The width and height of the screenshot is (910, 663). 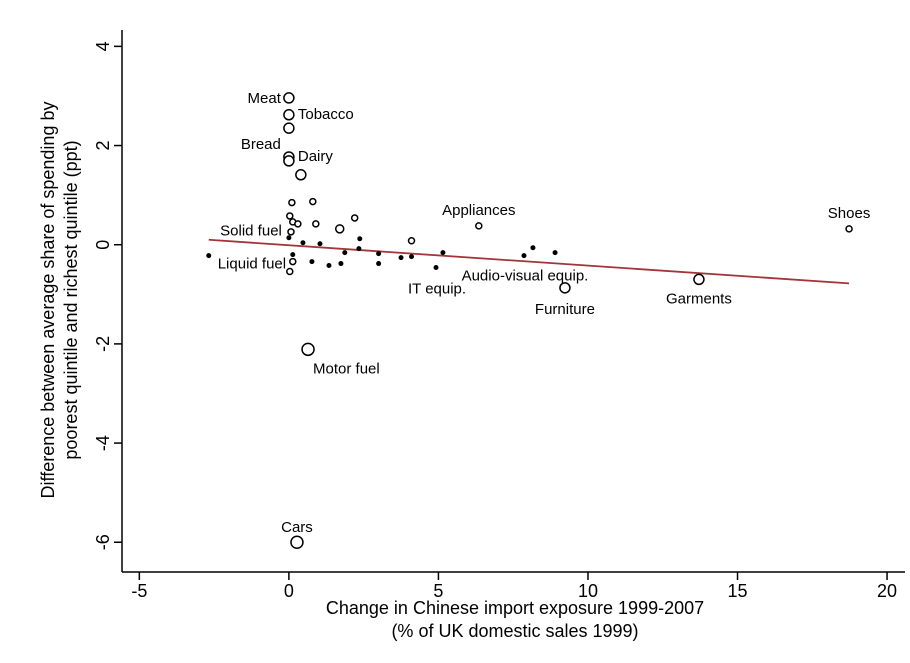 What do you see at coordinates (289, 591) in the screenshot?
I see `x-tick-label: 0` at bounding box center [289, 591].